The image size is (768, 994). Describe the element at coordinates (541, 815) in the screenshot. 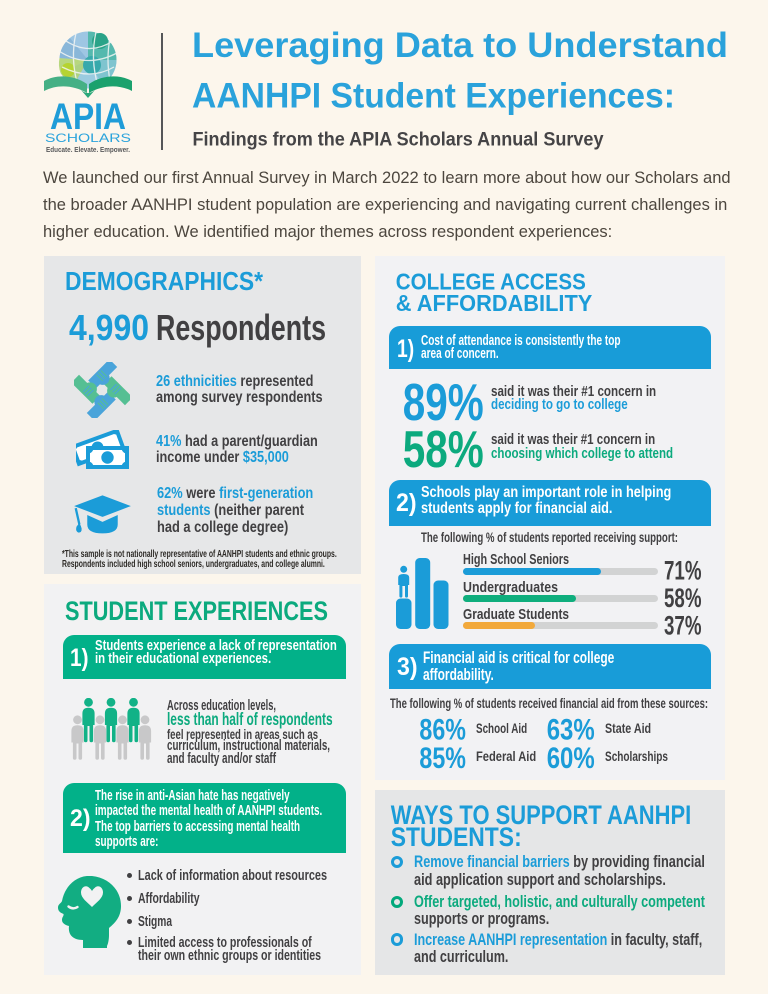

I see `svg-text: WAYS TO SUPPORT AANHPI` at that location.